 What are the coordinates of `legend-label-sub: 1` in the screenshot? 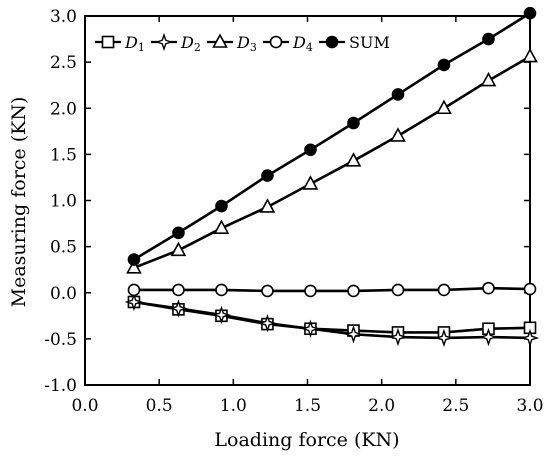 It's located at (141, 47).